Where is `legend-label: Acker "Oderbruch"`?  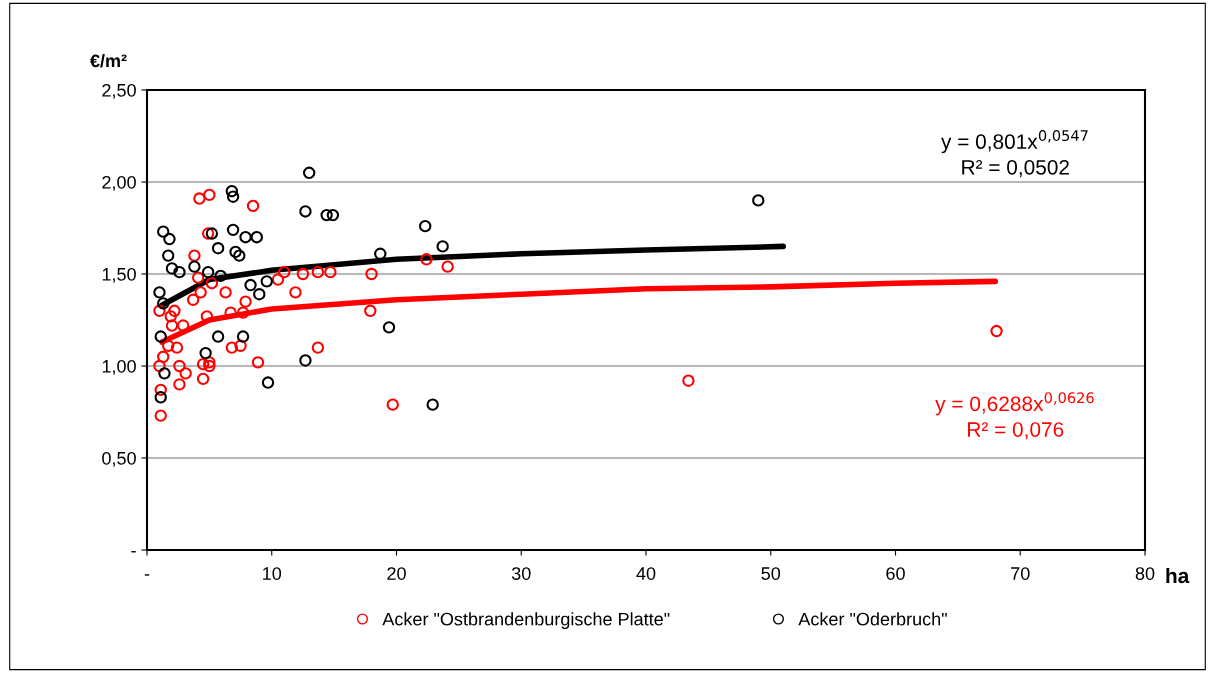
legend-label: Acker "Oderbruch" is located at coordinates (872, 619).